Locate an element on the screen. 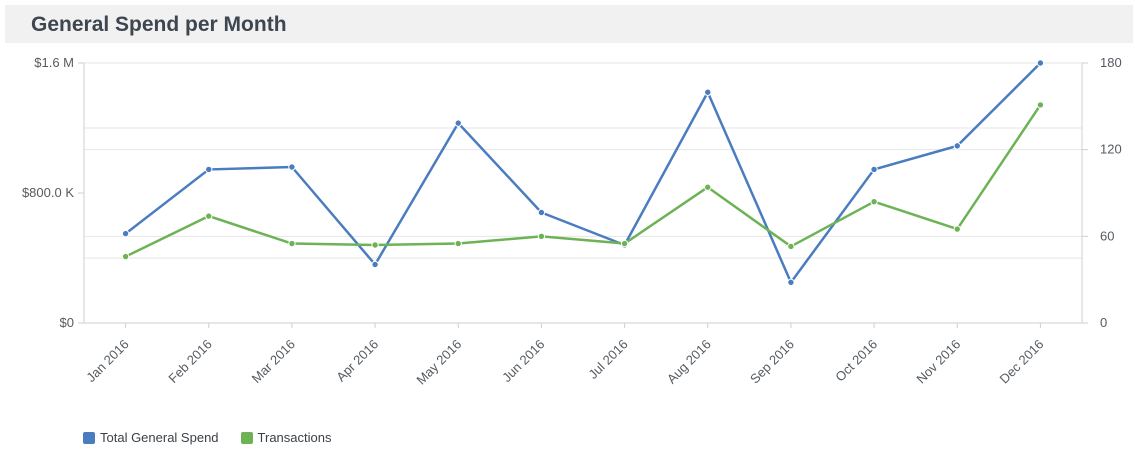 Image resolution: width=1139 pixels, height=459 pixels. y-left-tick-label: $800.0 K is located at coordinates (48, 192).